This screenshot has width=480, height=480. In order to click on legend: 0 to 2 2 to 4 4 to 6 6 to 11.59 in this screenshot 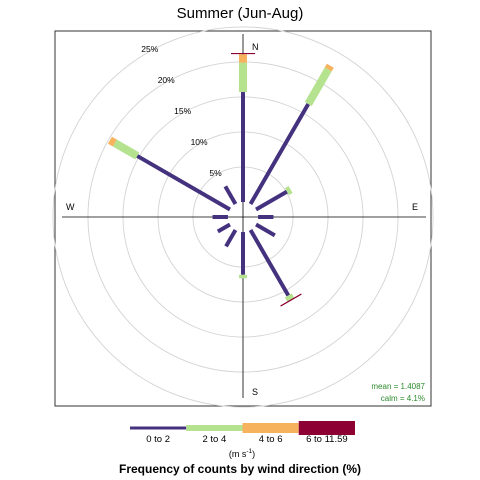, I will do `click(242, 433)`.